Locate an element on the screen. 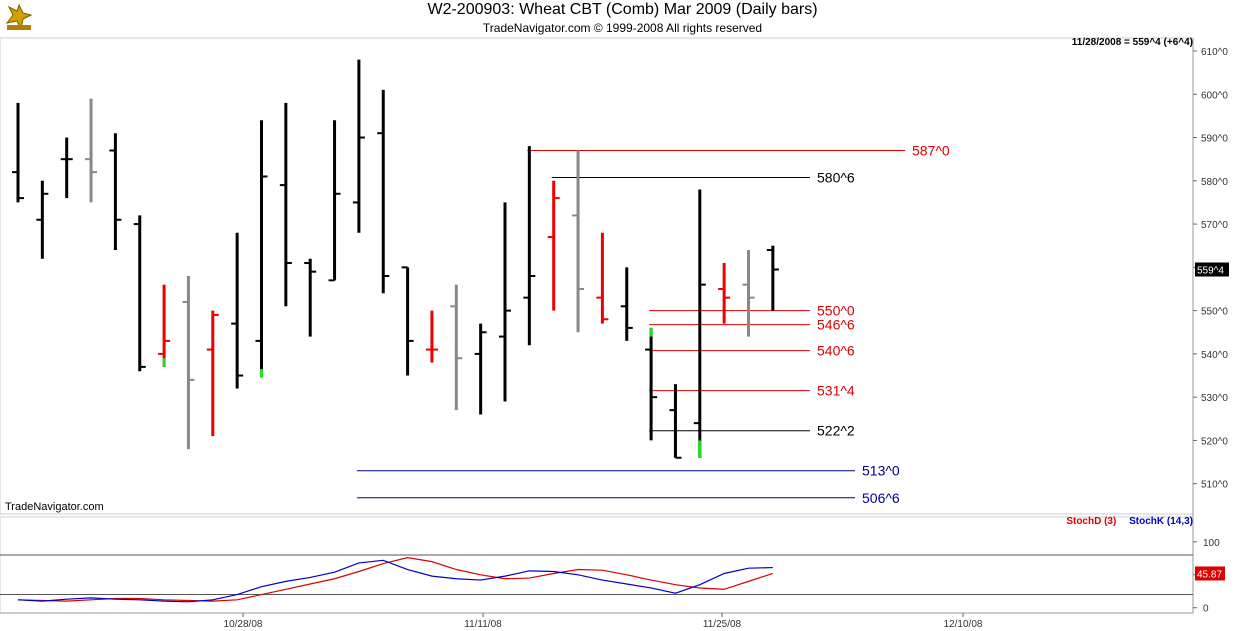 The image size is (1245, 631). price-tick-label: 590^0 is located at coordinates (1214, 139).